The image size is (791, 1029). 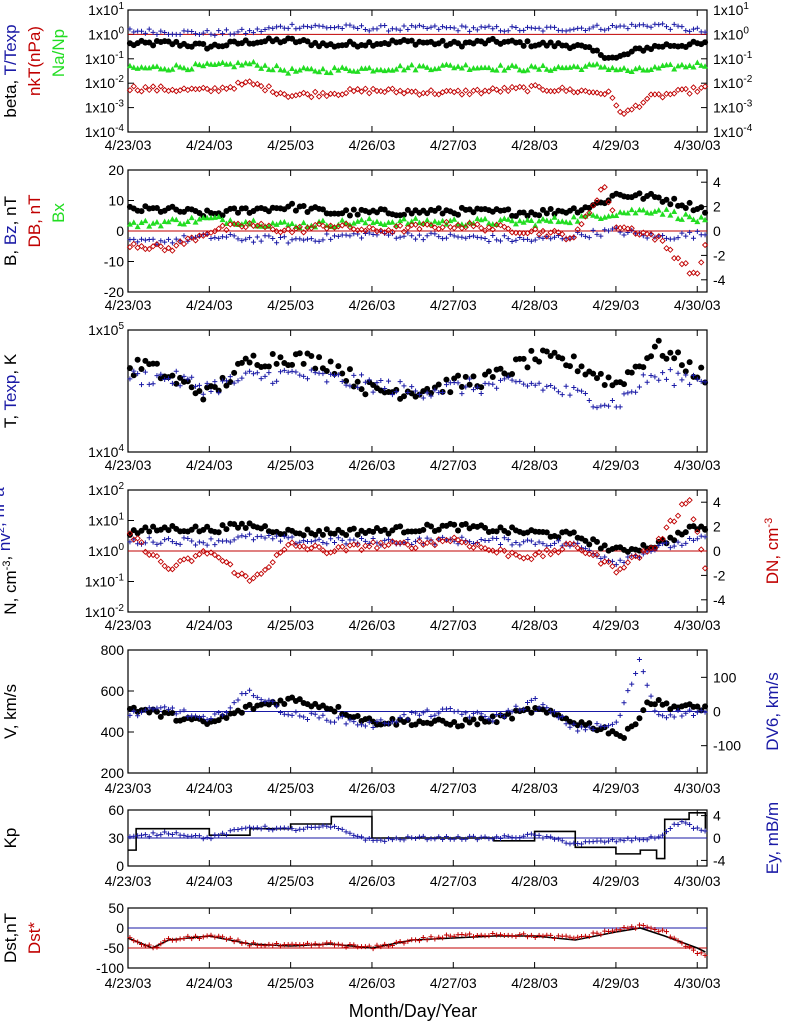 I want to click on y-tick-label: 0, so click(x=120, y=866).